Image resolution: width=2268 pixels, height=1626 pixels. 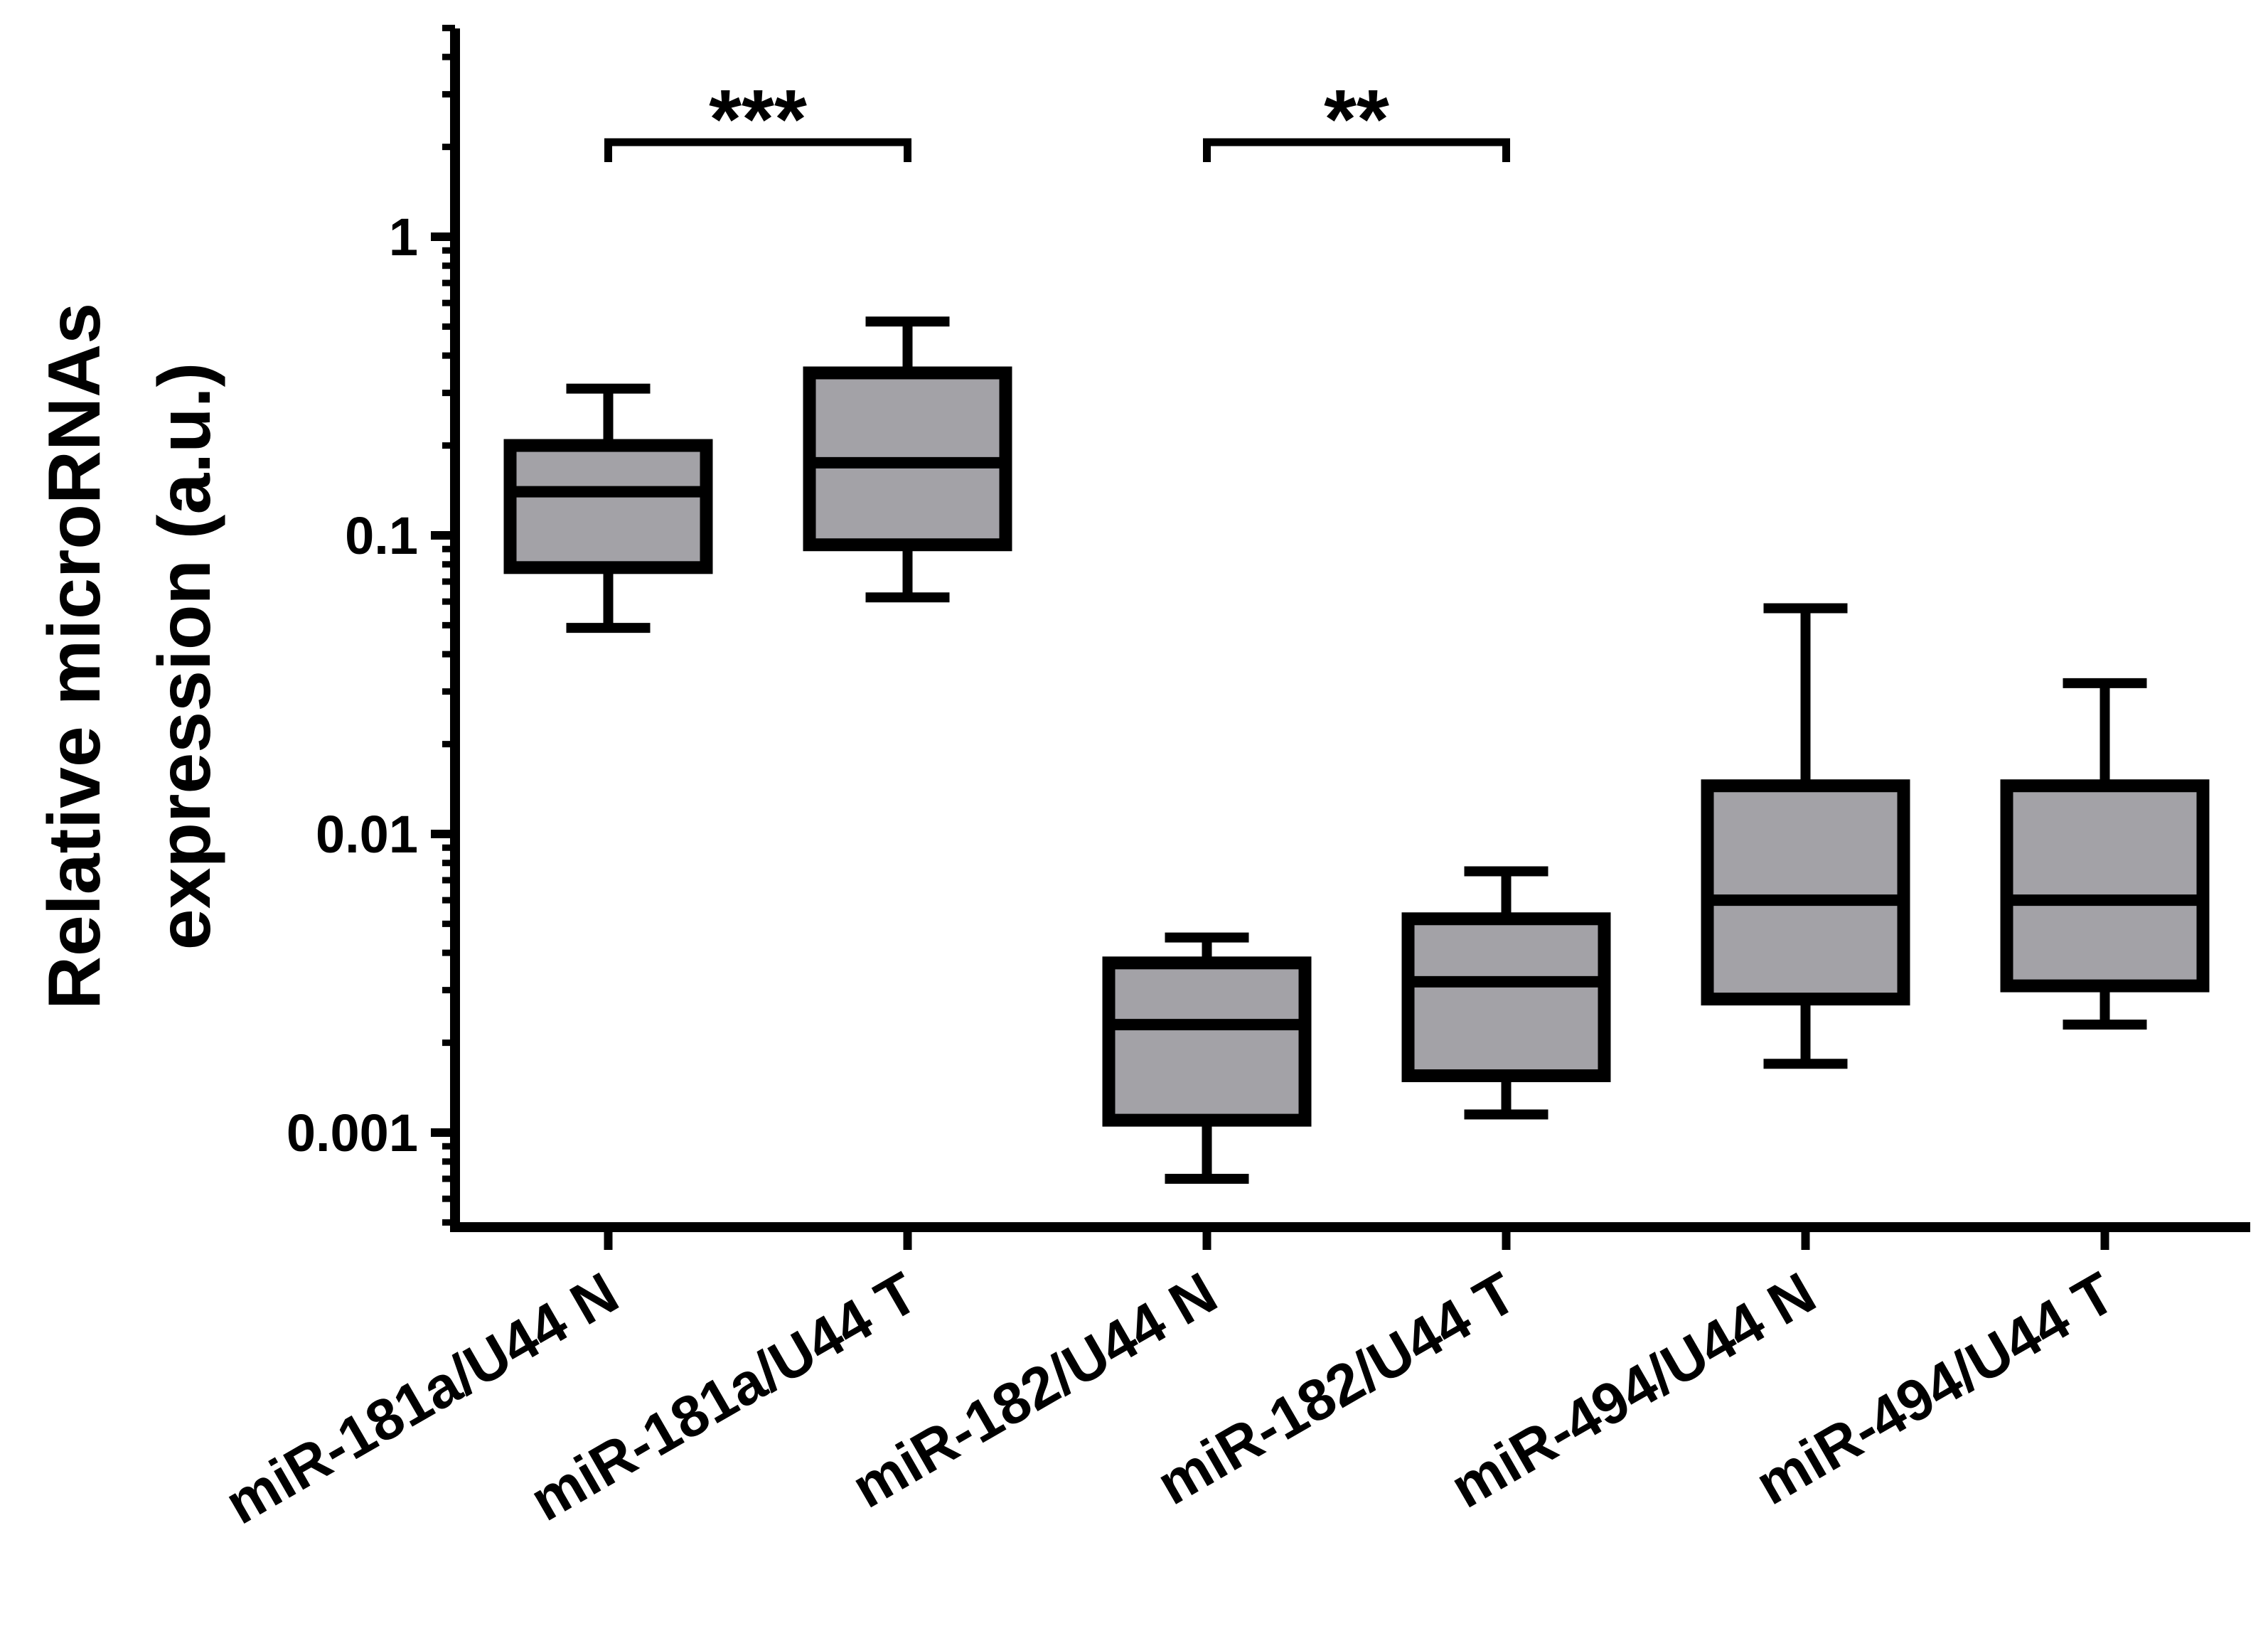 I want to click on significance-stars: ***, so click(x=758, y=119).